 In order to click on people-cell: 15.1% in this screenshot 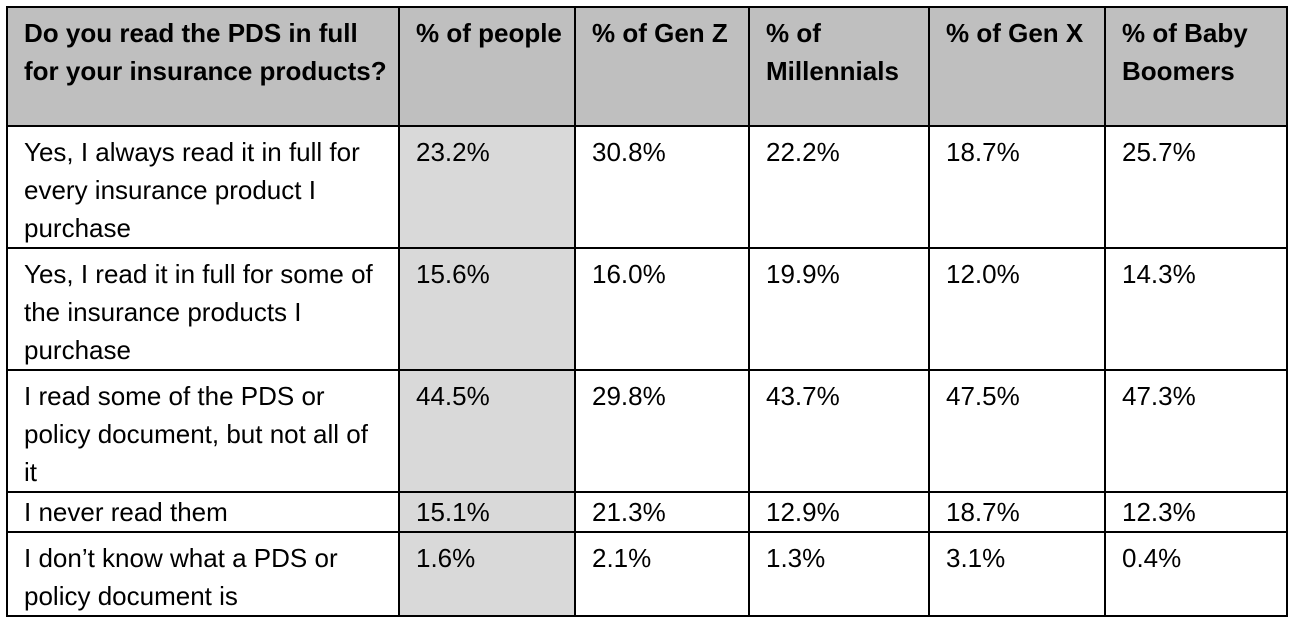, I will do `click(487, 512)`.